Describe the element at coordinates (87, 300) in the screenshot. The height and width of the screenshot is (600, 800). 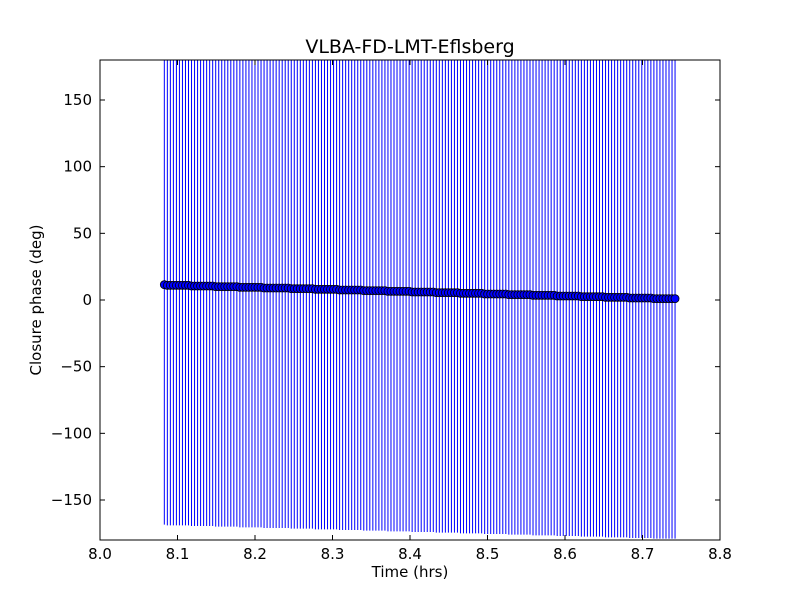
I see `y-tick-label: 0` at that location.